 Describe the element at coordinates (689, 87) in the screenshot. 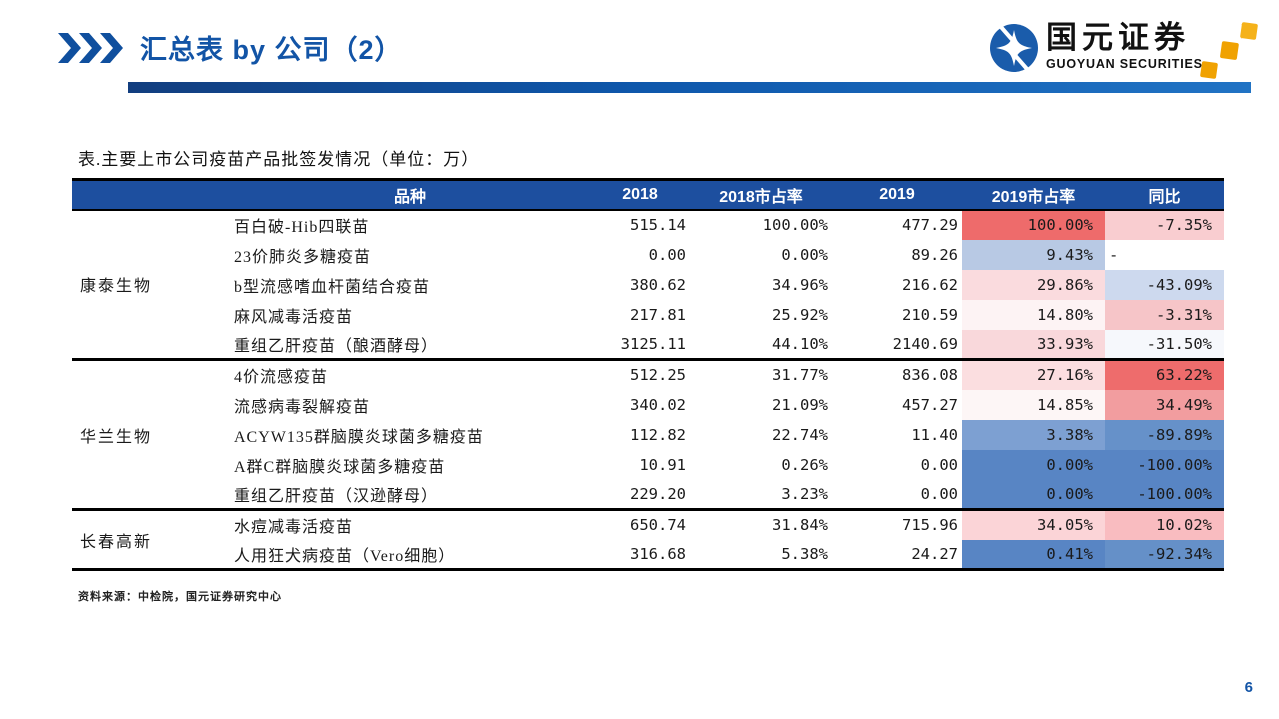

I see `title-underline-bar` at that location.